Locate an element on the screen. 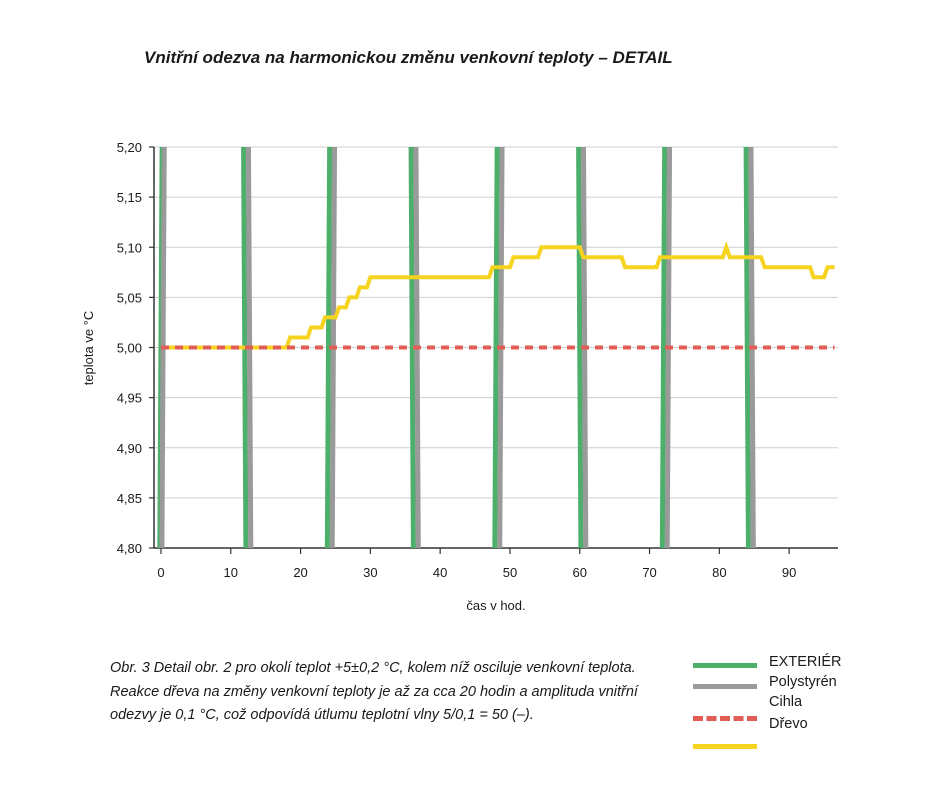  tick-label-y: 4,95 is located at coordinates (129, 398).